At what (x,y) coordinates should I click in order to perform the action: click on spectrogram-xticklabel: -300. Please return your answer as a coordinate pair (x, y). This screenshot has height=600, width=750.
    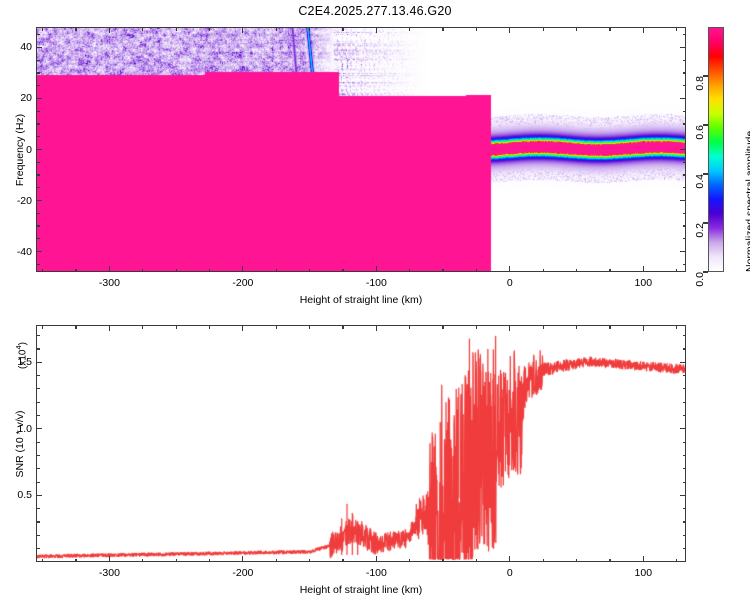
    Looking at the image, I should click on (109, 283).